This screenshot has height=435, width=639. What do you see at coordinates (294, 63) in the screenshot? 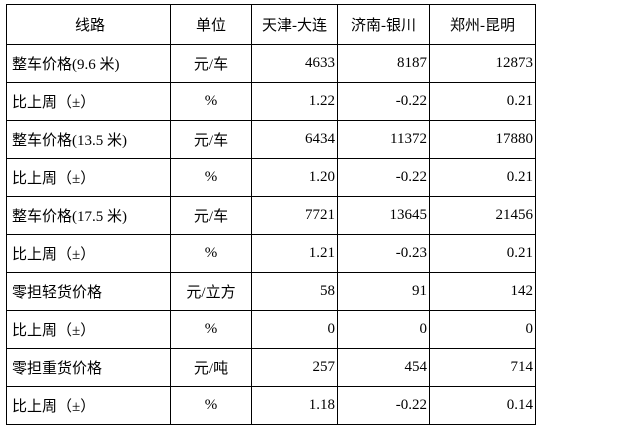
I see `table-cell: 4633` at bounding box center [294, 63].